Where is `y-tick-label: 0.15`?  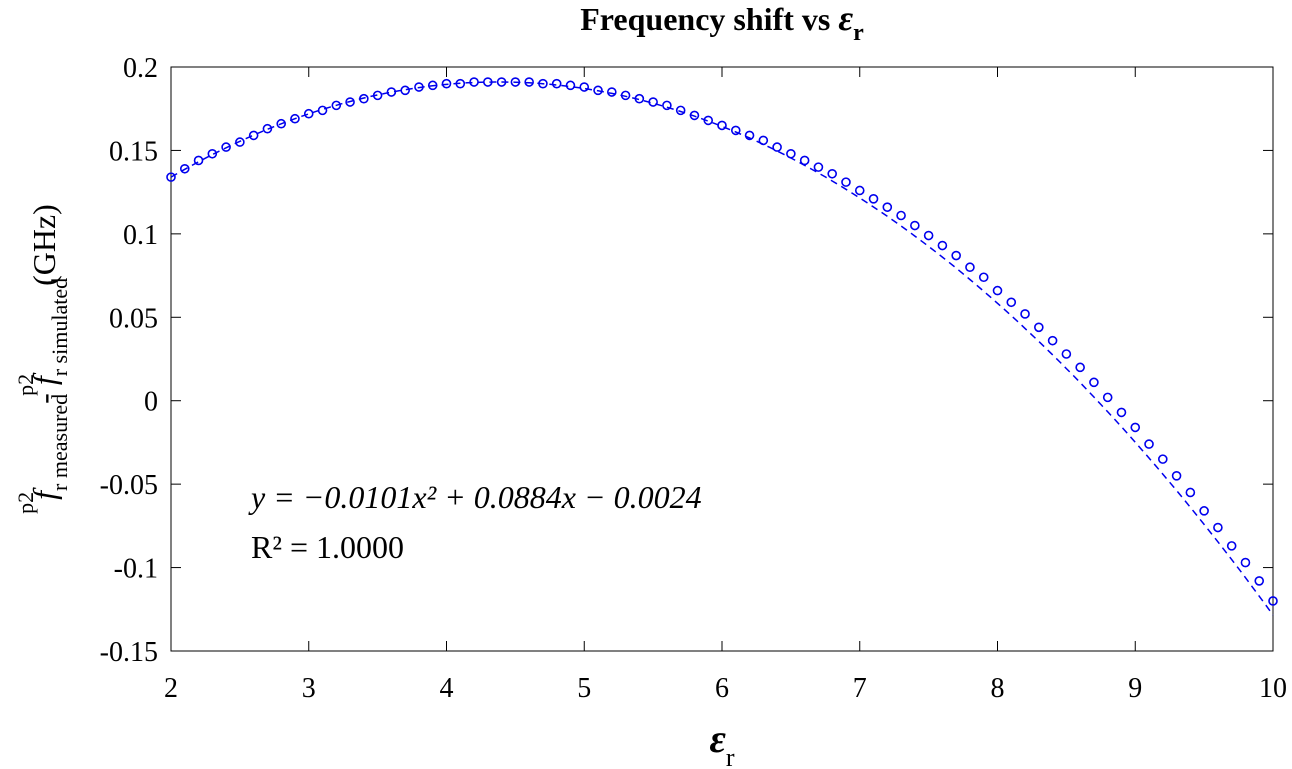
y-tick-label: 0.15 is located at coordinates (133, 151).